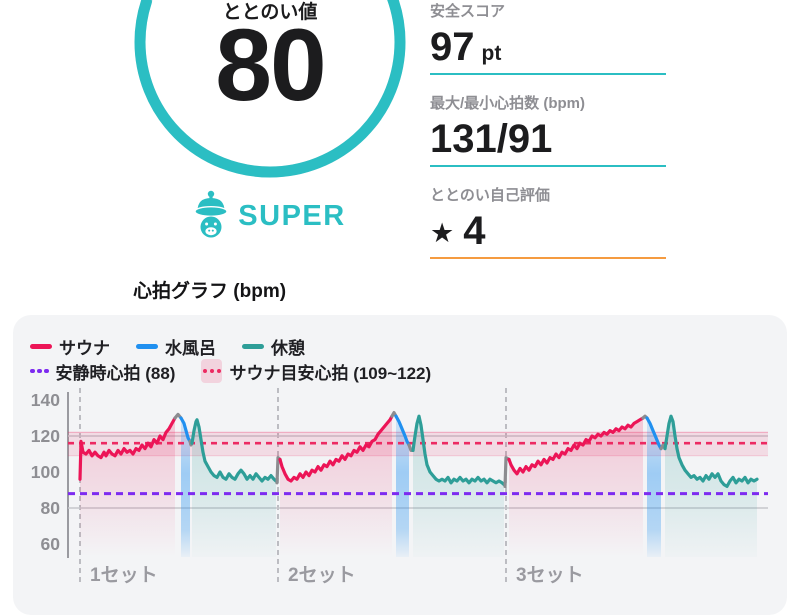  I want to click on legend-label: サウナ目安心拍 (109~122), so click(330, 373).